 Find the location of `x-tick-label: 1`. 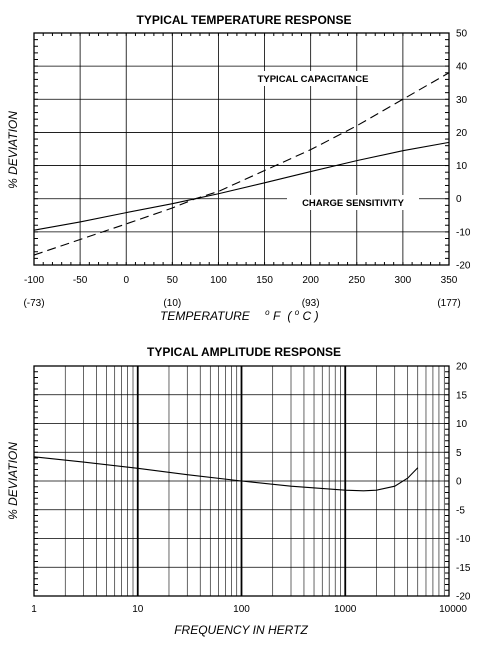

x-tick-label: 1 is located at coordinates (34, 609).